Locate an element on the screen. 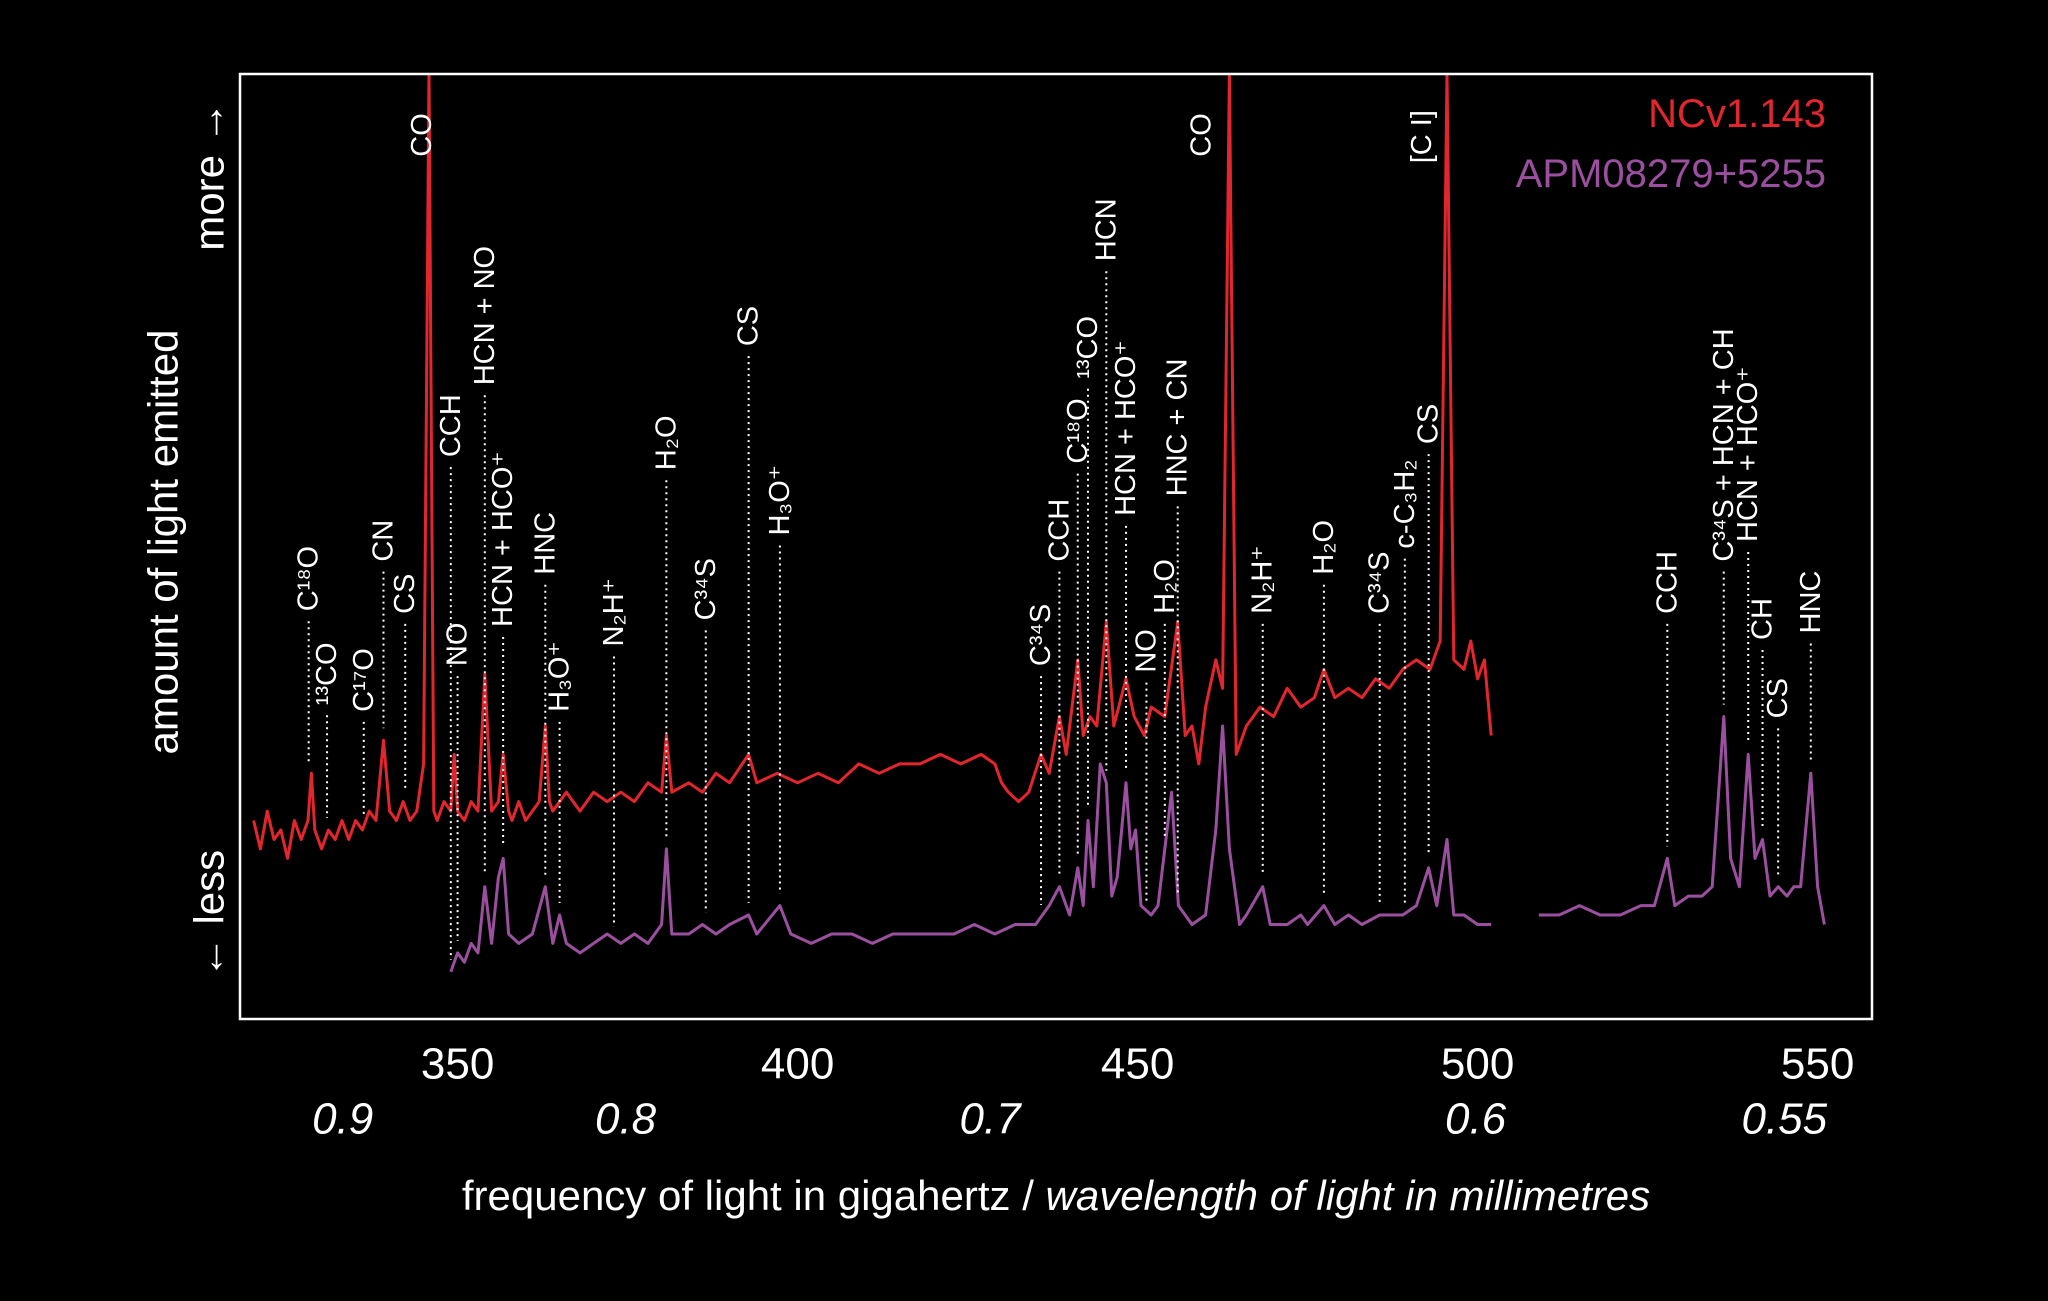 This screenshot has width=2048, height=1301. line-label: CH is located at coordinates (1763, 619).